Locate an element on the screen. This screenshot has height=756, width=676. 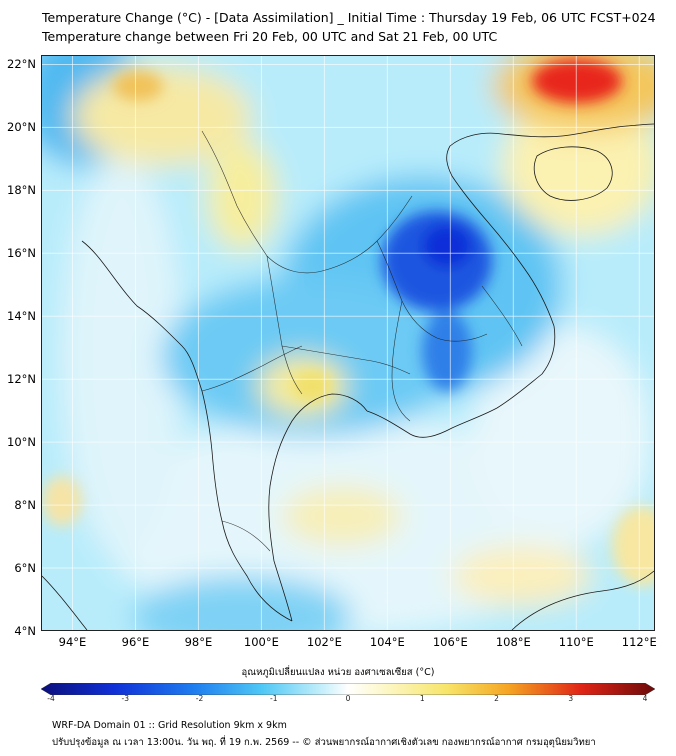
lat-label: 12°N is located at coordinates (21, 379).